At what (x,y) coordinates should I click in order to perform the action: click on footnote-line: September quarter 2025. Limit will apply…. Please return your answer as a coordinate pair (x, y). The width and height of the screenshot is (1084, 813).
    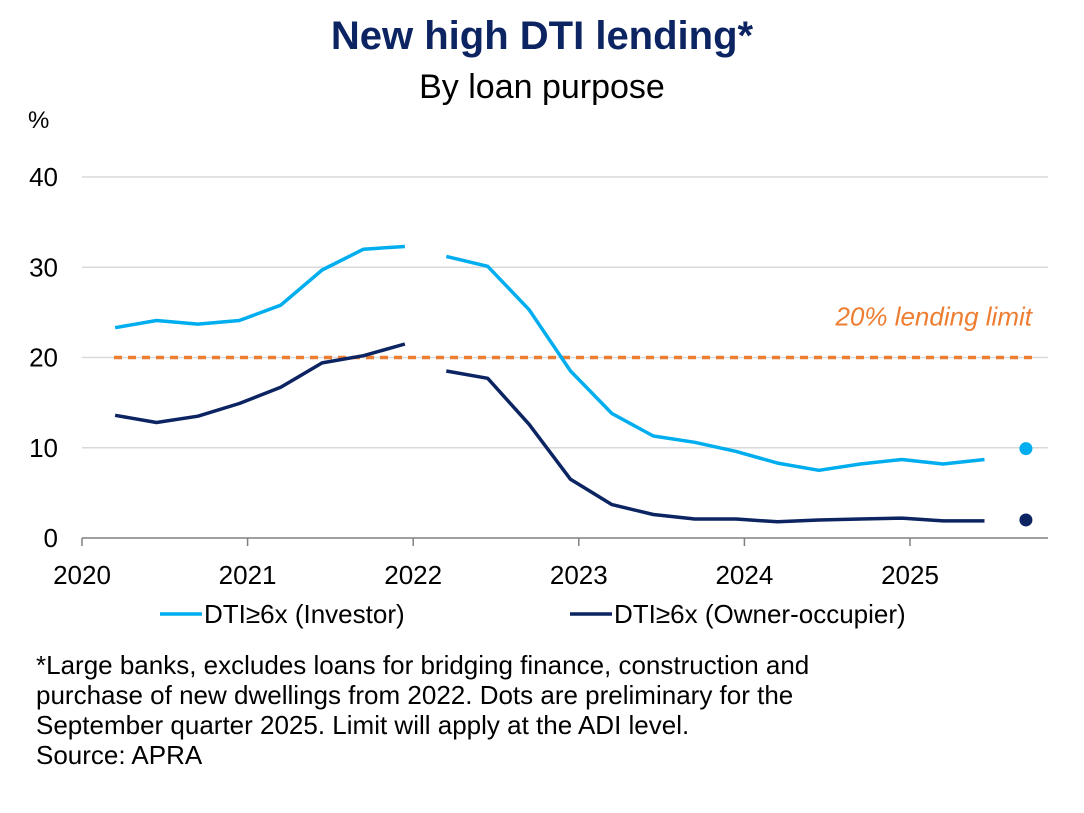
    Looking at the image, I should click on (363, 725).